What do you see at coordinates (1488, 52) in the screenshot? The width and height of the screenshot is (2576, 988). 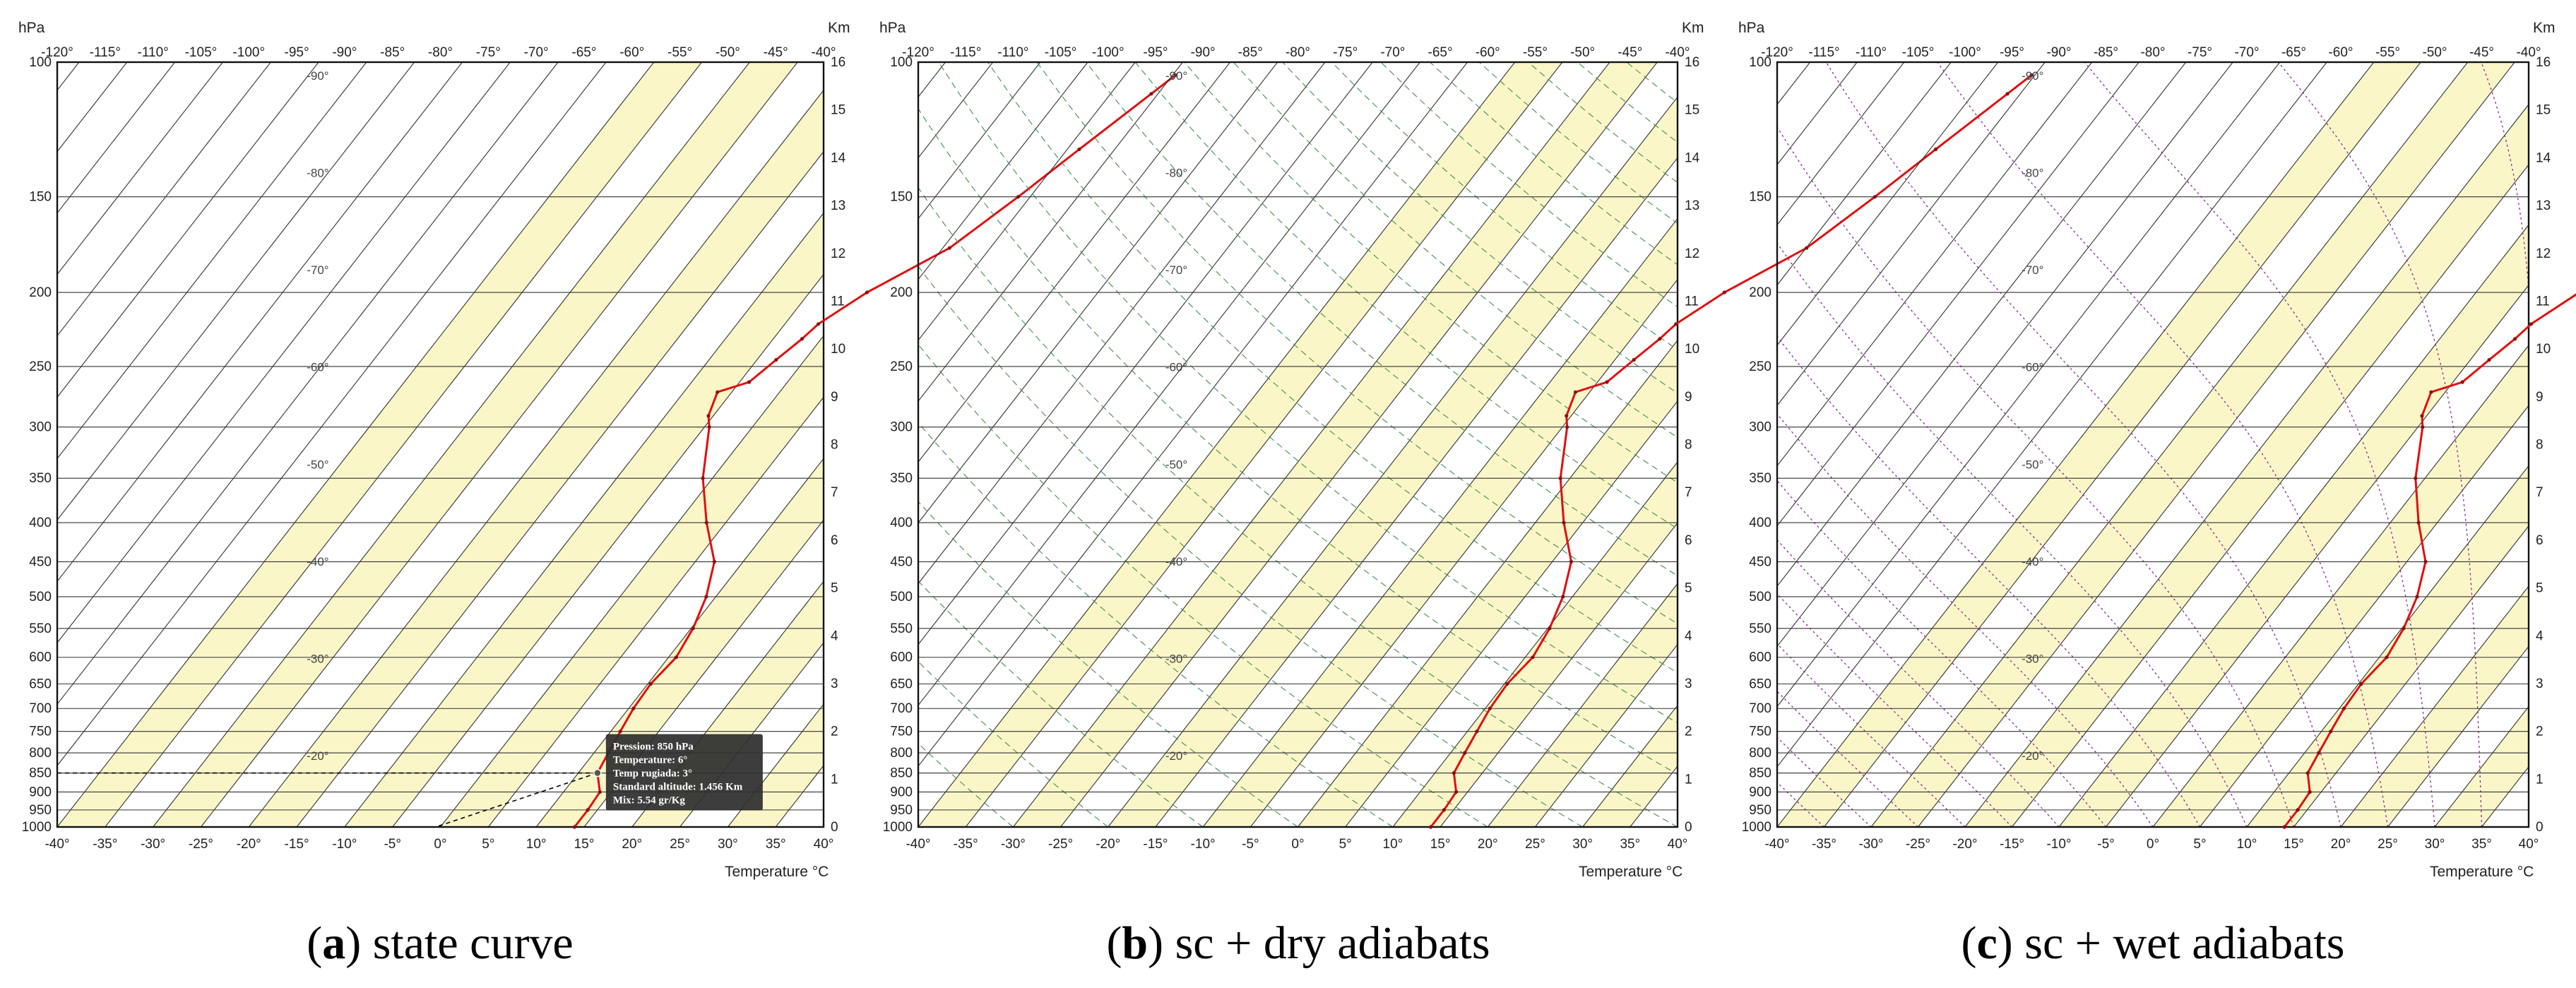 I see `temperature-top-tick: -60°` at bounding box center [1488, 52].